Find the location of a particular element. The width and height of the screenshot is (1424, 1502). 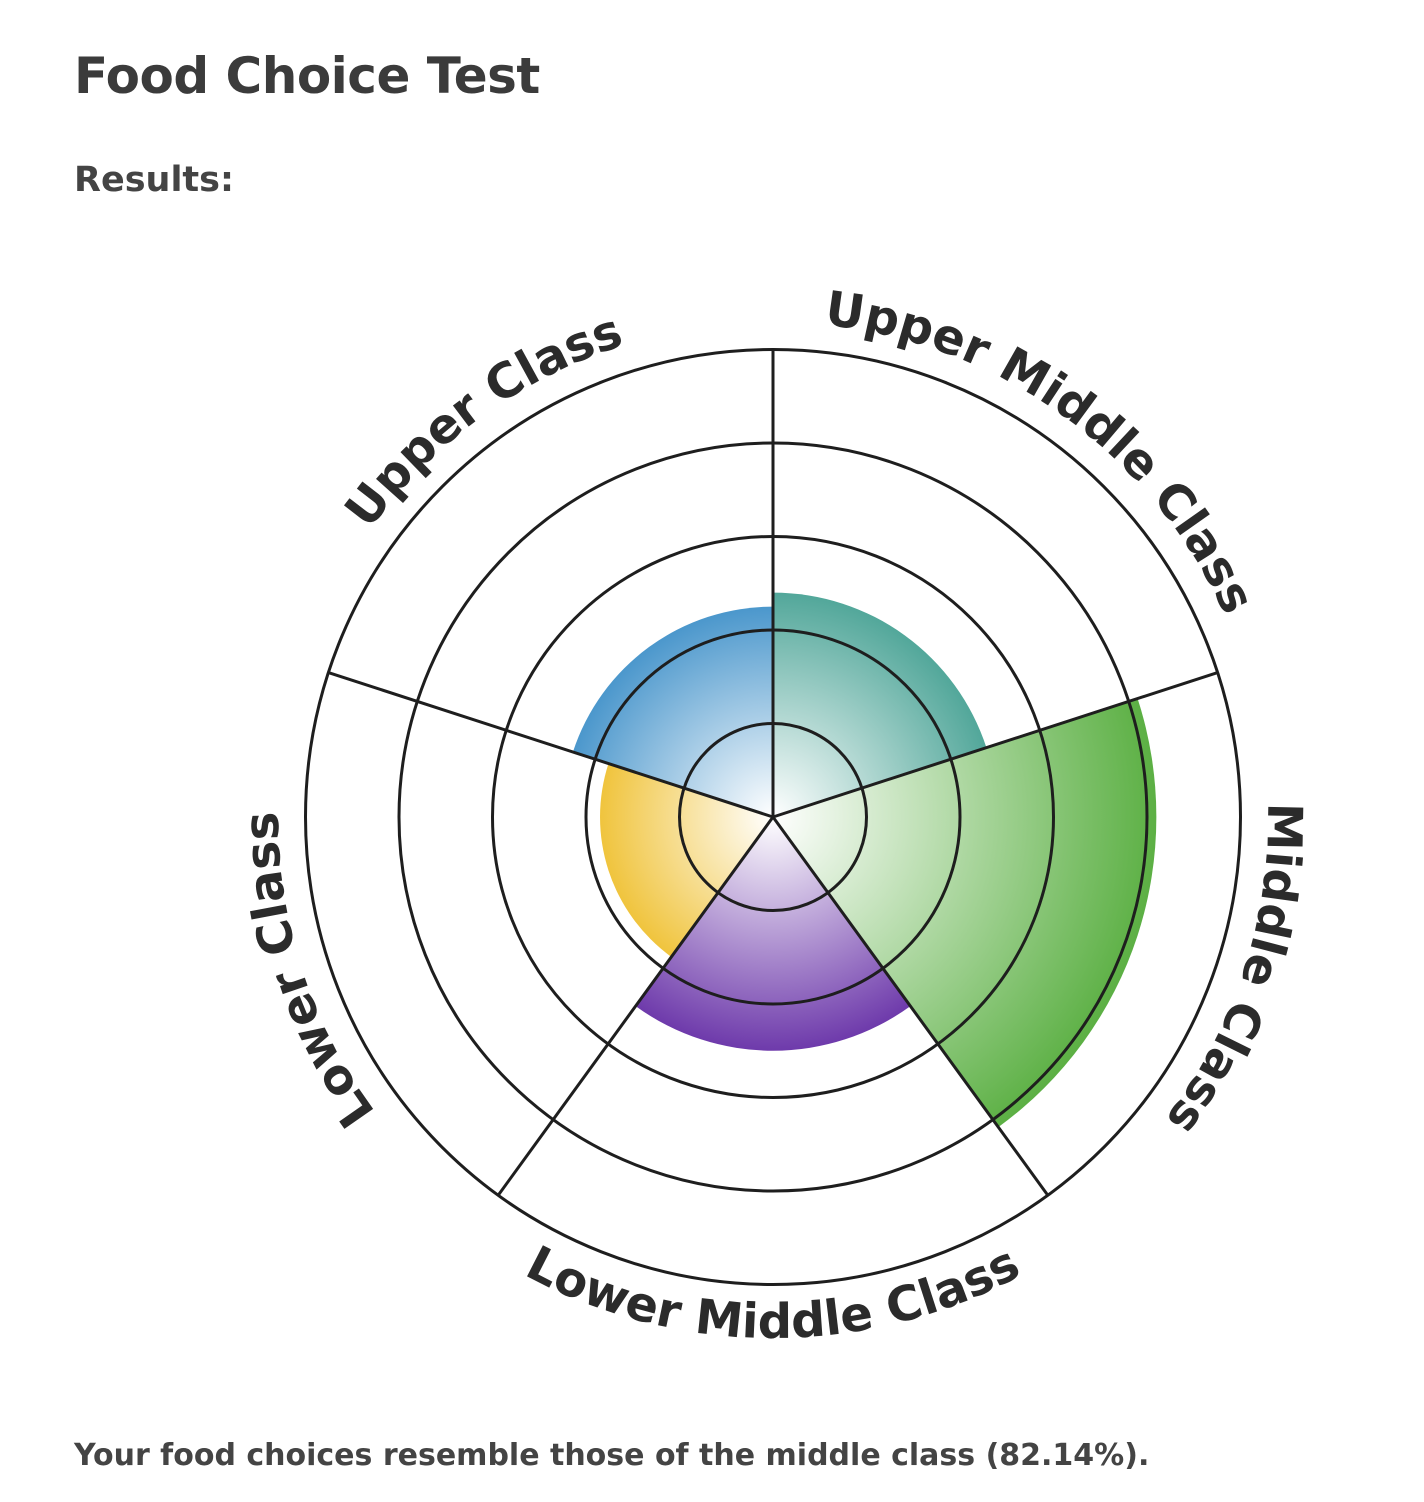

category-label-lower-class: Lower Class is located at coordinates (310, 974).